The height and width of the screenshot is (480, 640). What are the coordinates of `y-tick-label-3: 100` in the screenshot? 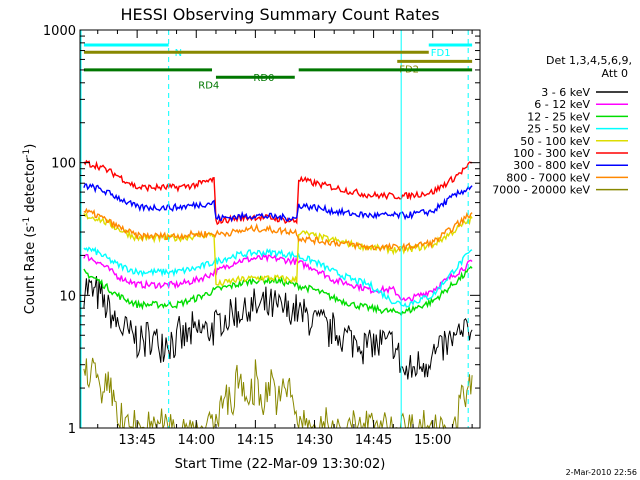 It's located at (63, 164).